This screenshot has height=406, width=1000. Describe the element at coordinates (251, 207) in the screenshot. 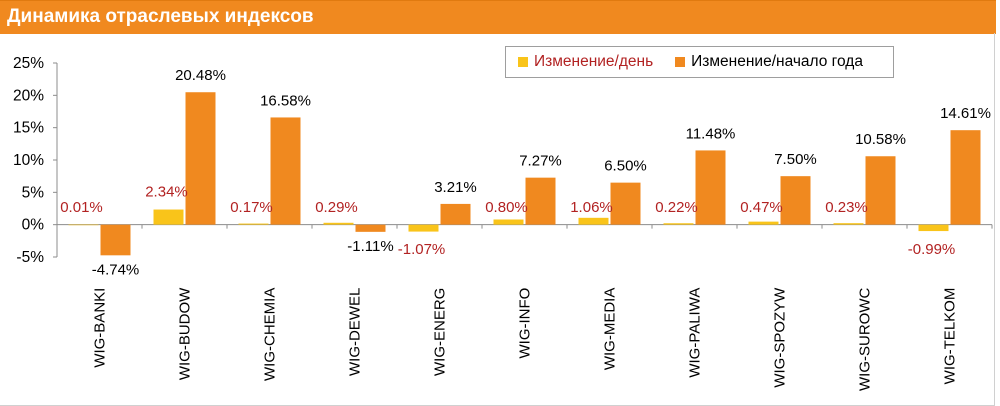

I see `data-label-daily: 0.17%` at that location.